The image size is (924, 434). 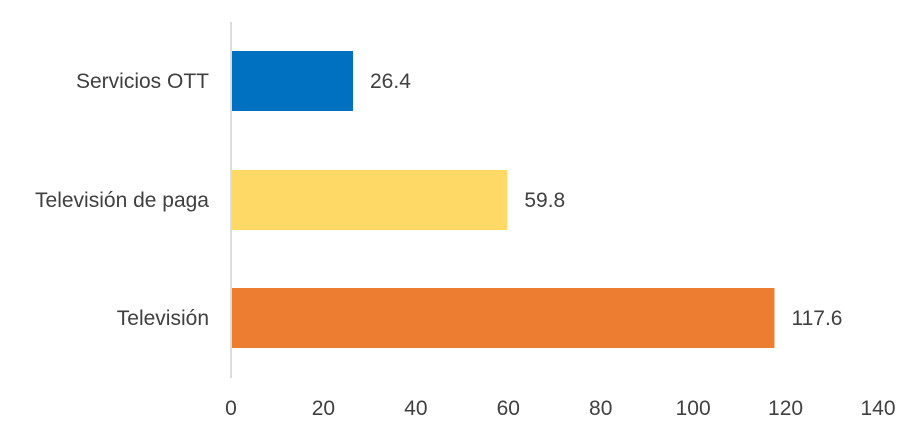 I want to click on value-label-television-de-paga: 59.8, so click(x=544, y=200).